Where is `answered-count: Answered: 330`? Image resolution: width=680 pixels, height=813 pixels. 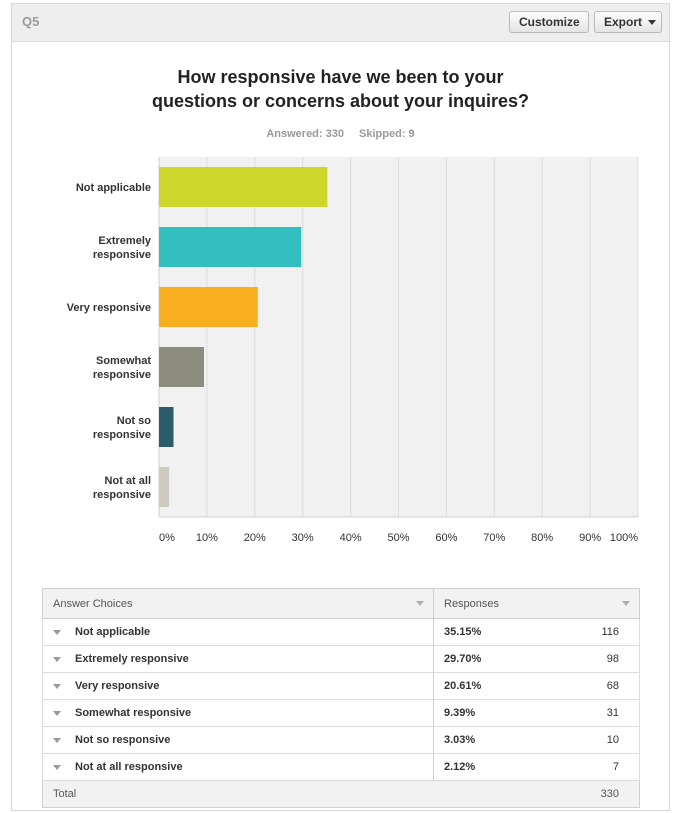 answered-count: Answered: 330 is located at coordinates (305, 134).